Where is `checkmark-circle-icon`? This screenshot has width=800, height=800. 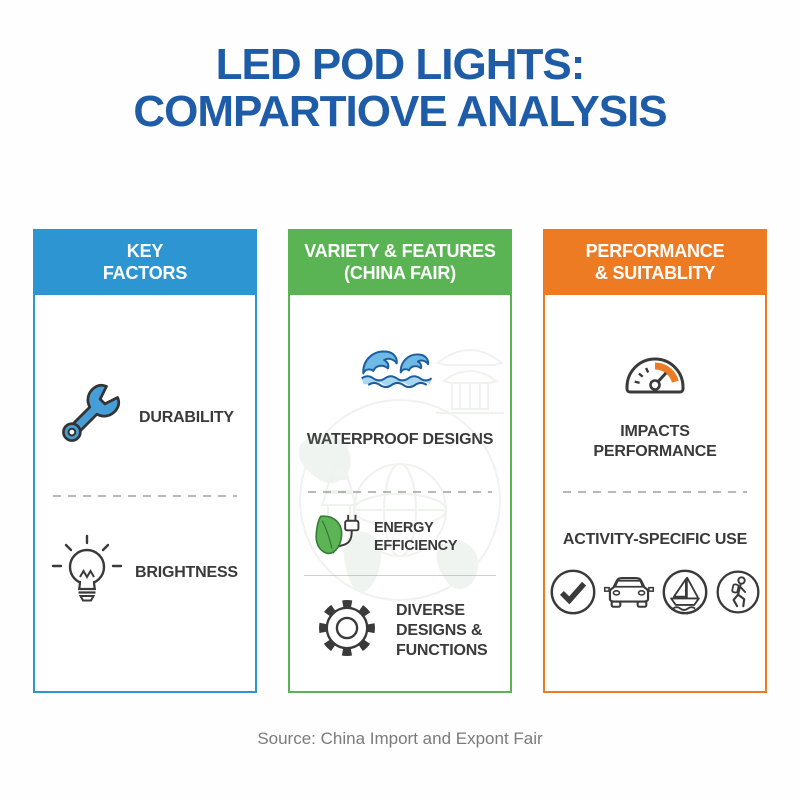
checkmark-circle-icon is located at coordinates (573, 594).